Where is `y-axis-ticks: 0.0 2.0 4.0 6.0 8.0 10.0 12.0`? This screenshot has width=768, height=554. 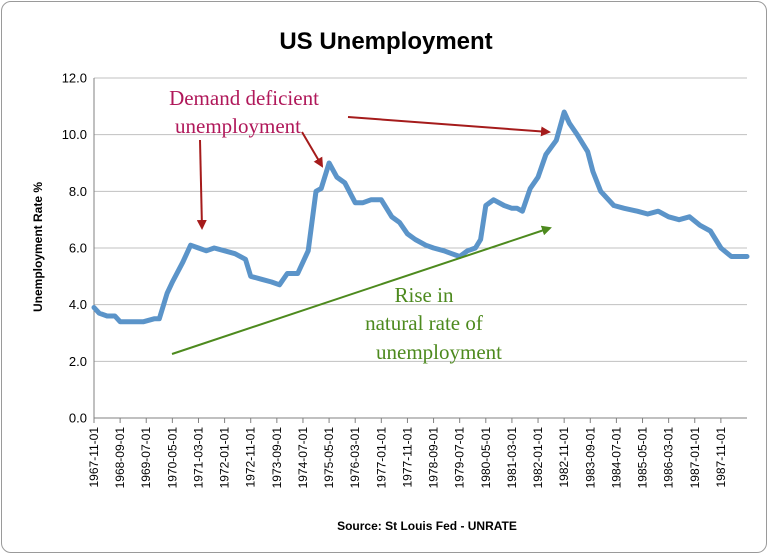 y-axis-ticks: 0.0 2.0 4.0 6.0 8.0 10.0 12.0 is located at coordinates (74, 248).